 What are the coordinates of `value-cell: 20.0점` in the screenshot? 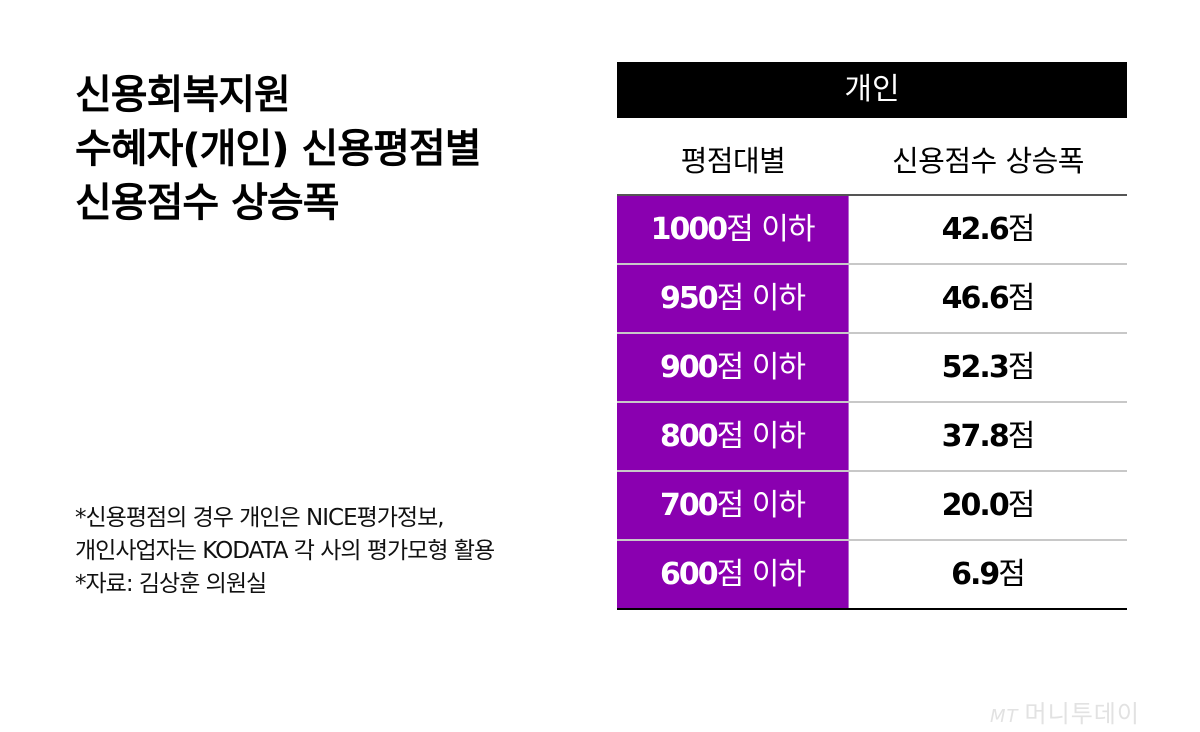 It's located at (988, 505).